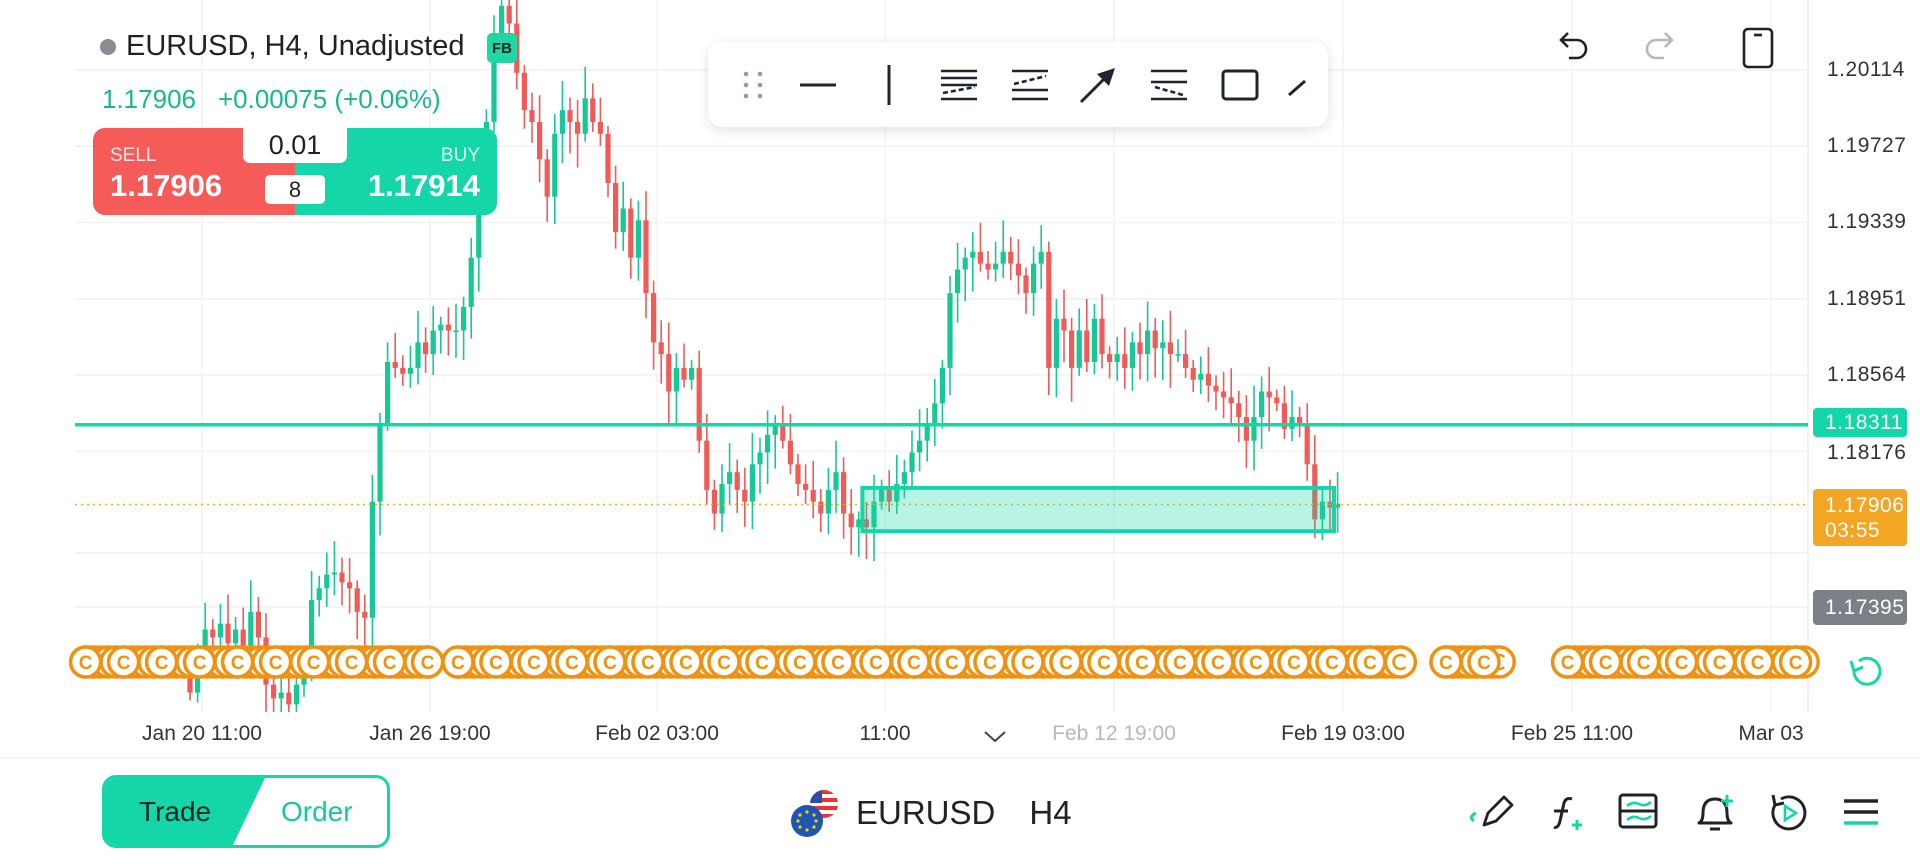  Describe the element at coordinates (885, 733) in the screenshot. I see `time-axis-label: 11:00` at that location.